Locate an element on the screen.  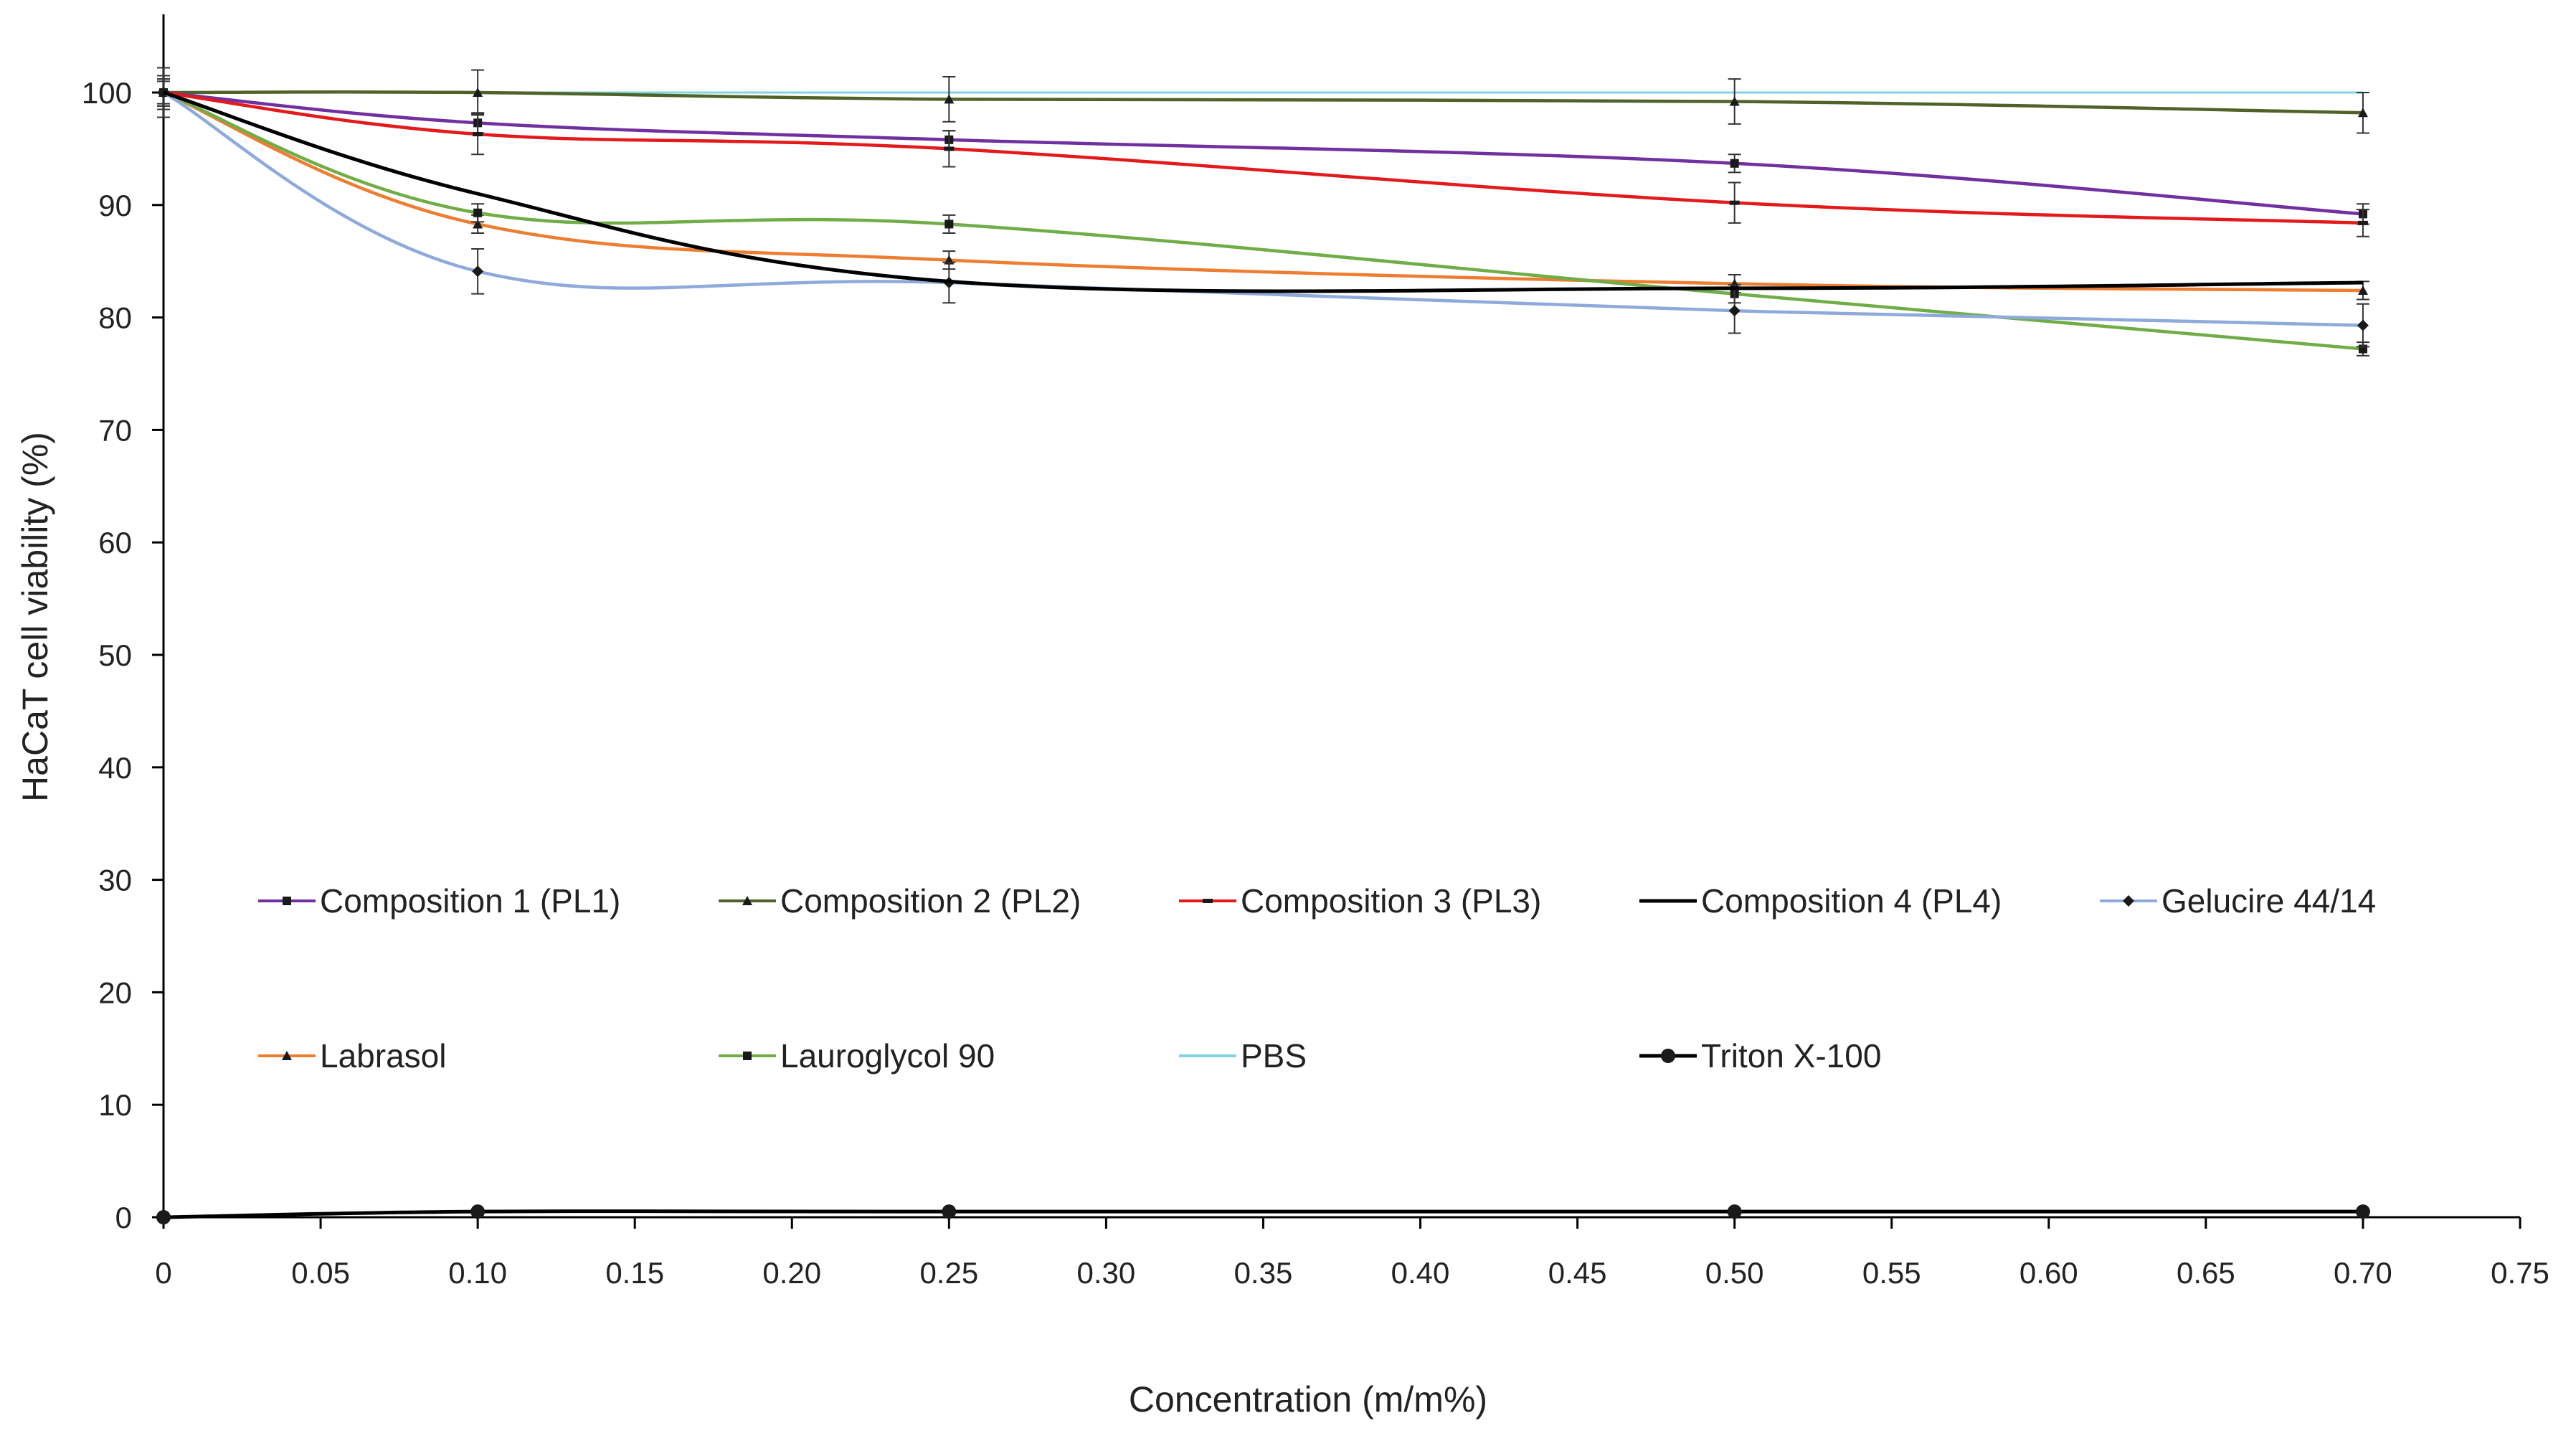
series-composition-1-pl1 is located at coordinates (1263, 150).